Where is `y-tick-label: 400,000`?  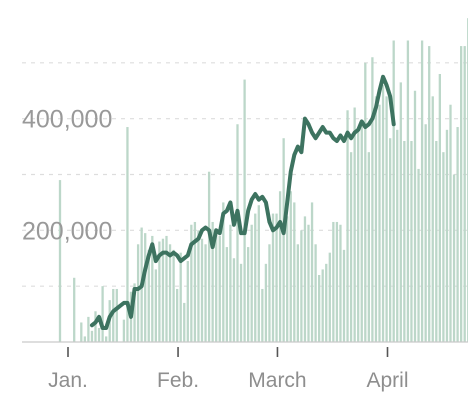 y-tick-label: 400,000 is located at coordinates (67, 120).